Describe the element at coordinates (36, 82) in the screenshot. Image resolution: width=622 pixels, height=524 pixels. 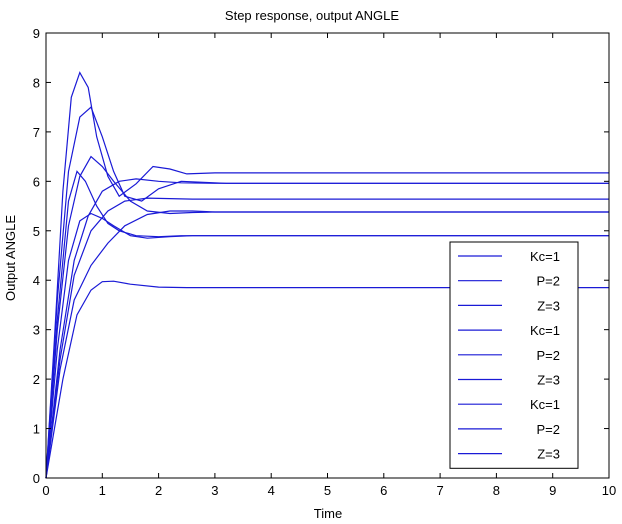
I see `y-tick-label: 8` at that location.